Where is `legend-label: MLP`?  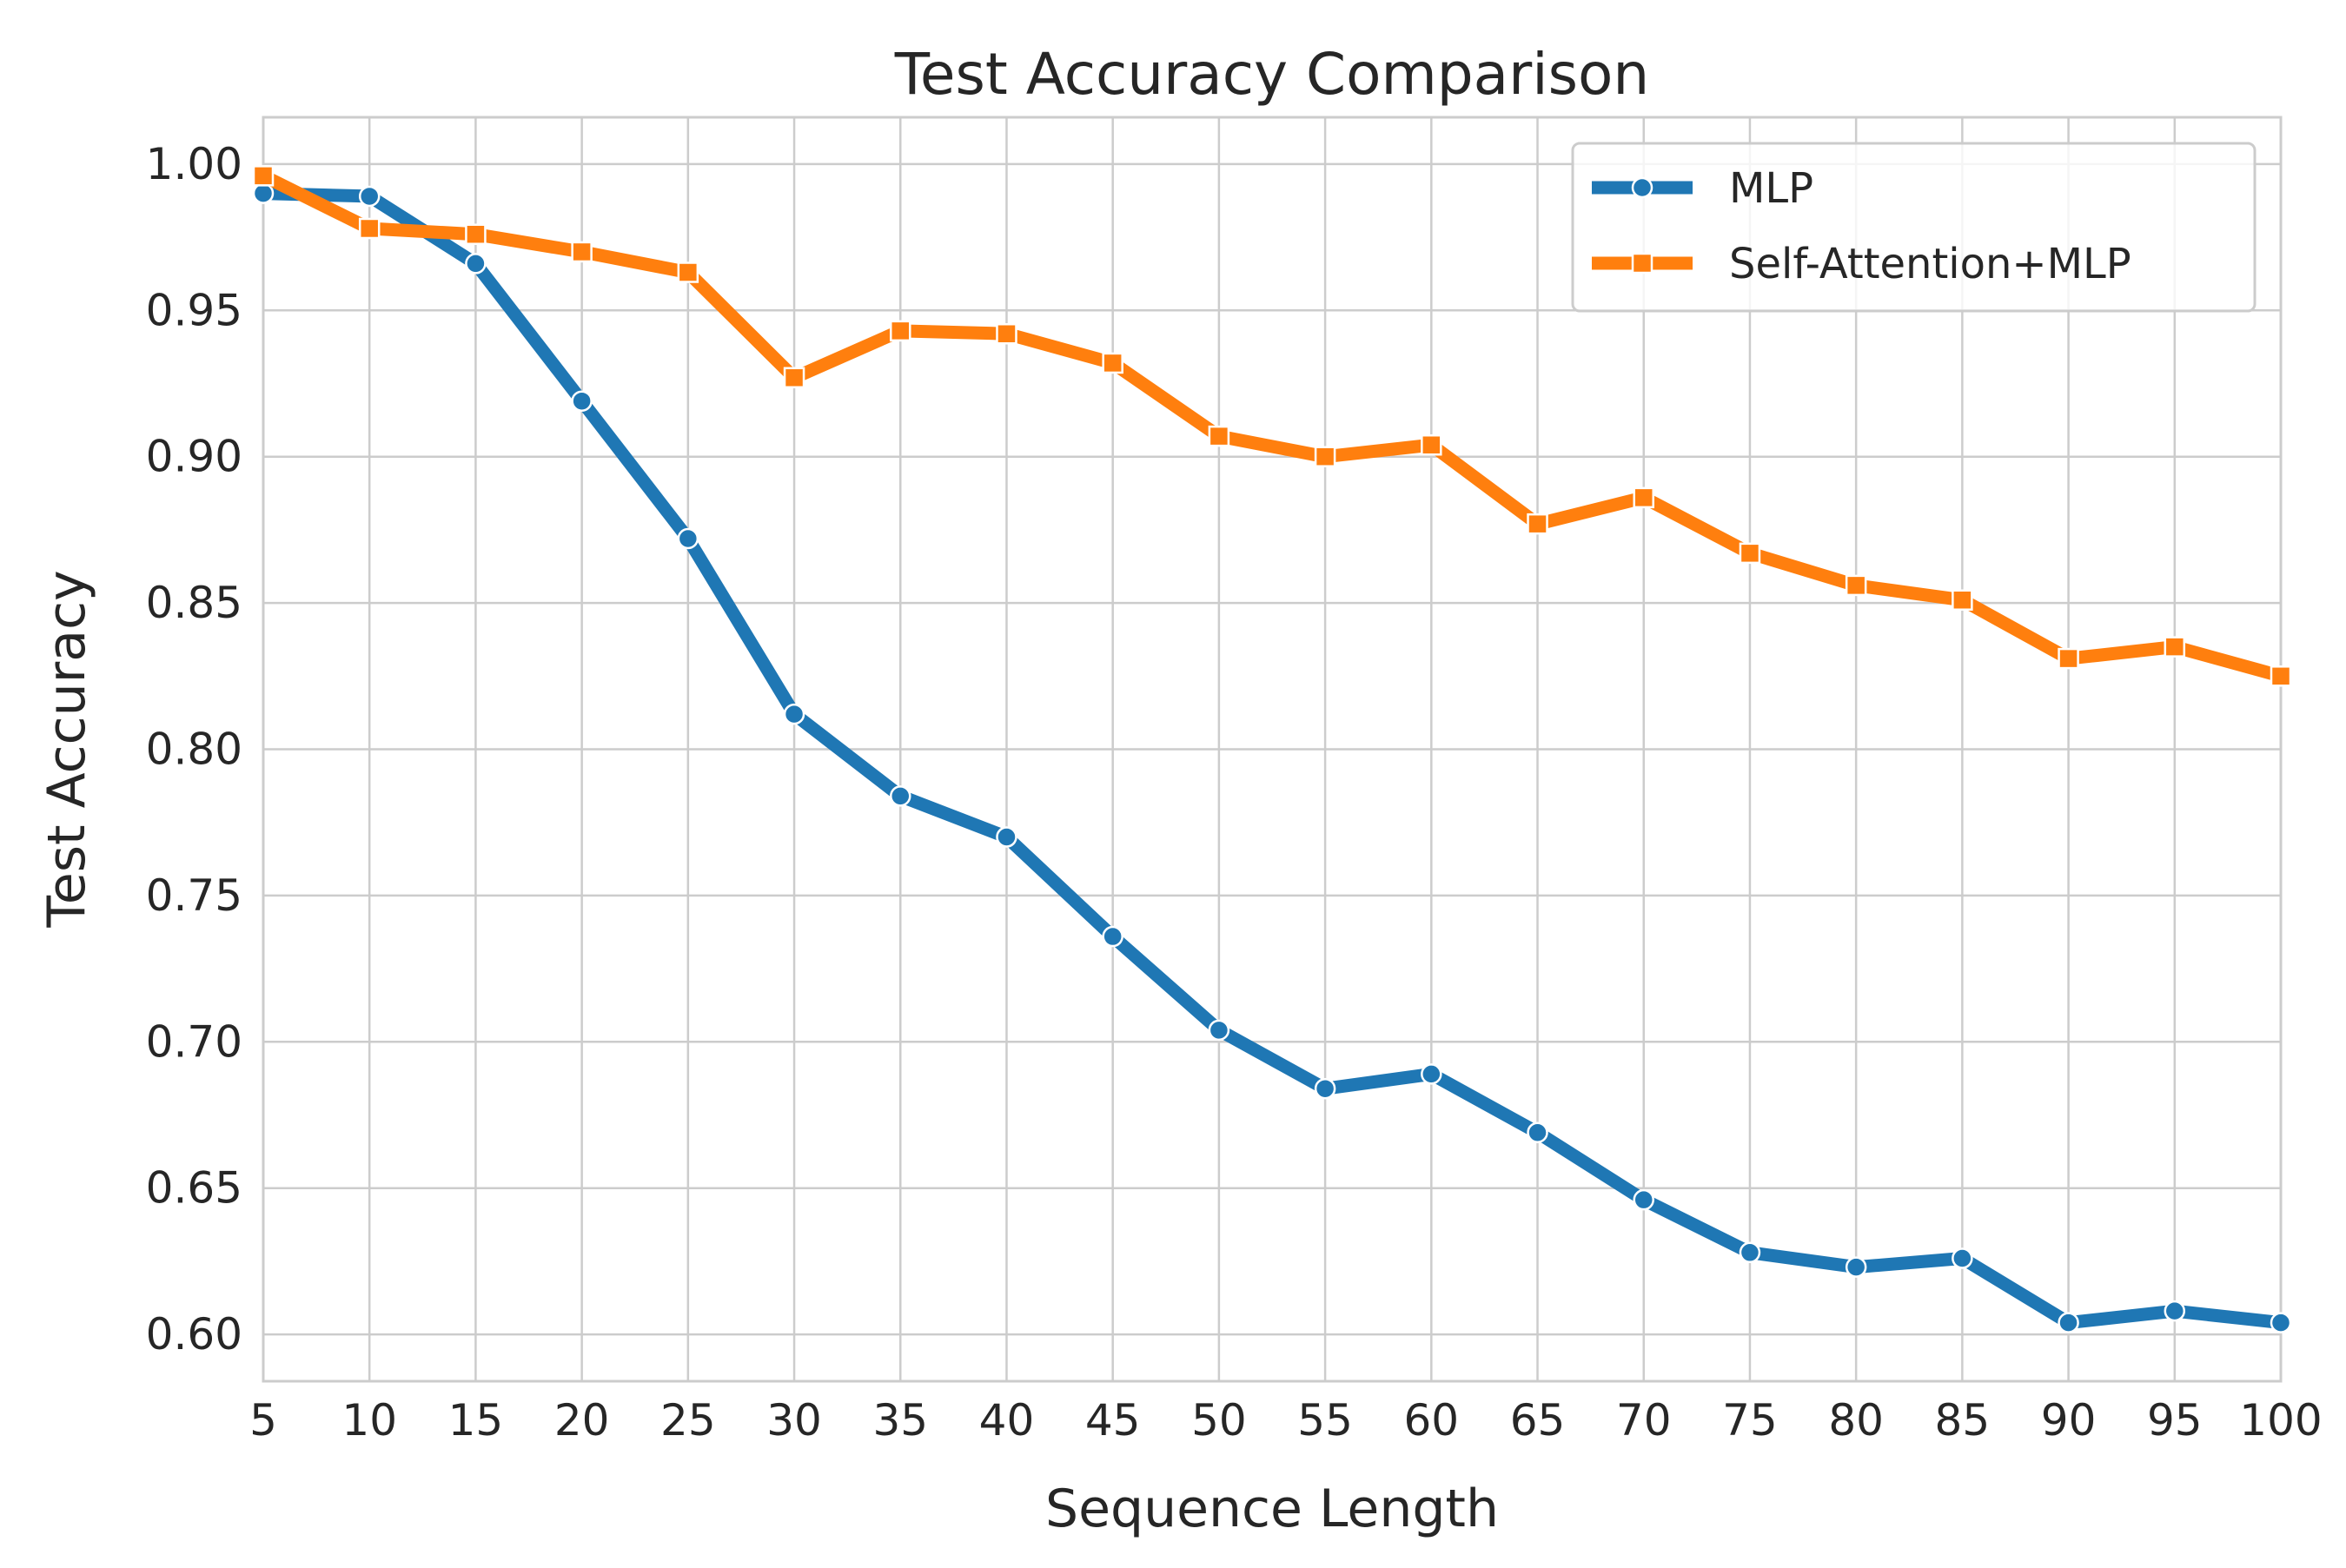
legend-label: MLP is located at coordinates (1771, 188).